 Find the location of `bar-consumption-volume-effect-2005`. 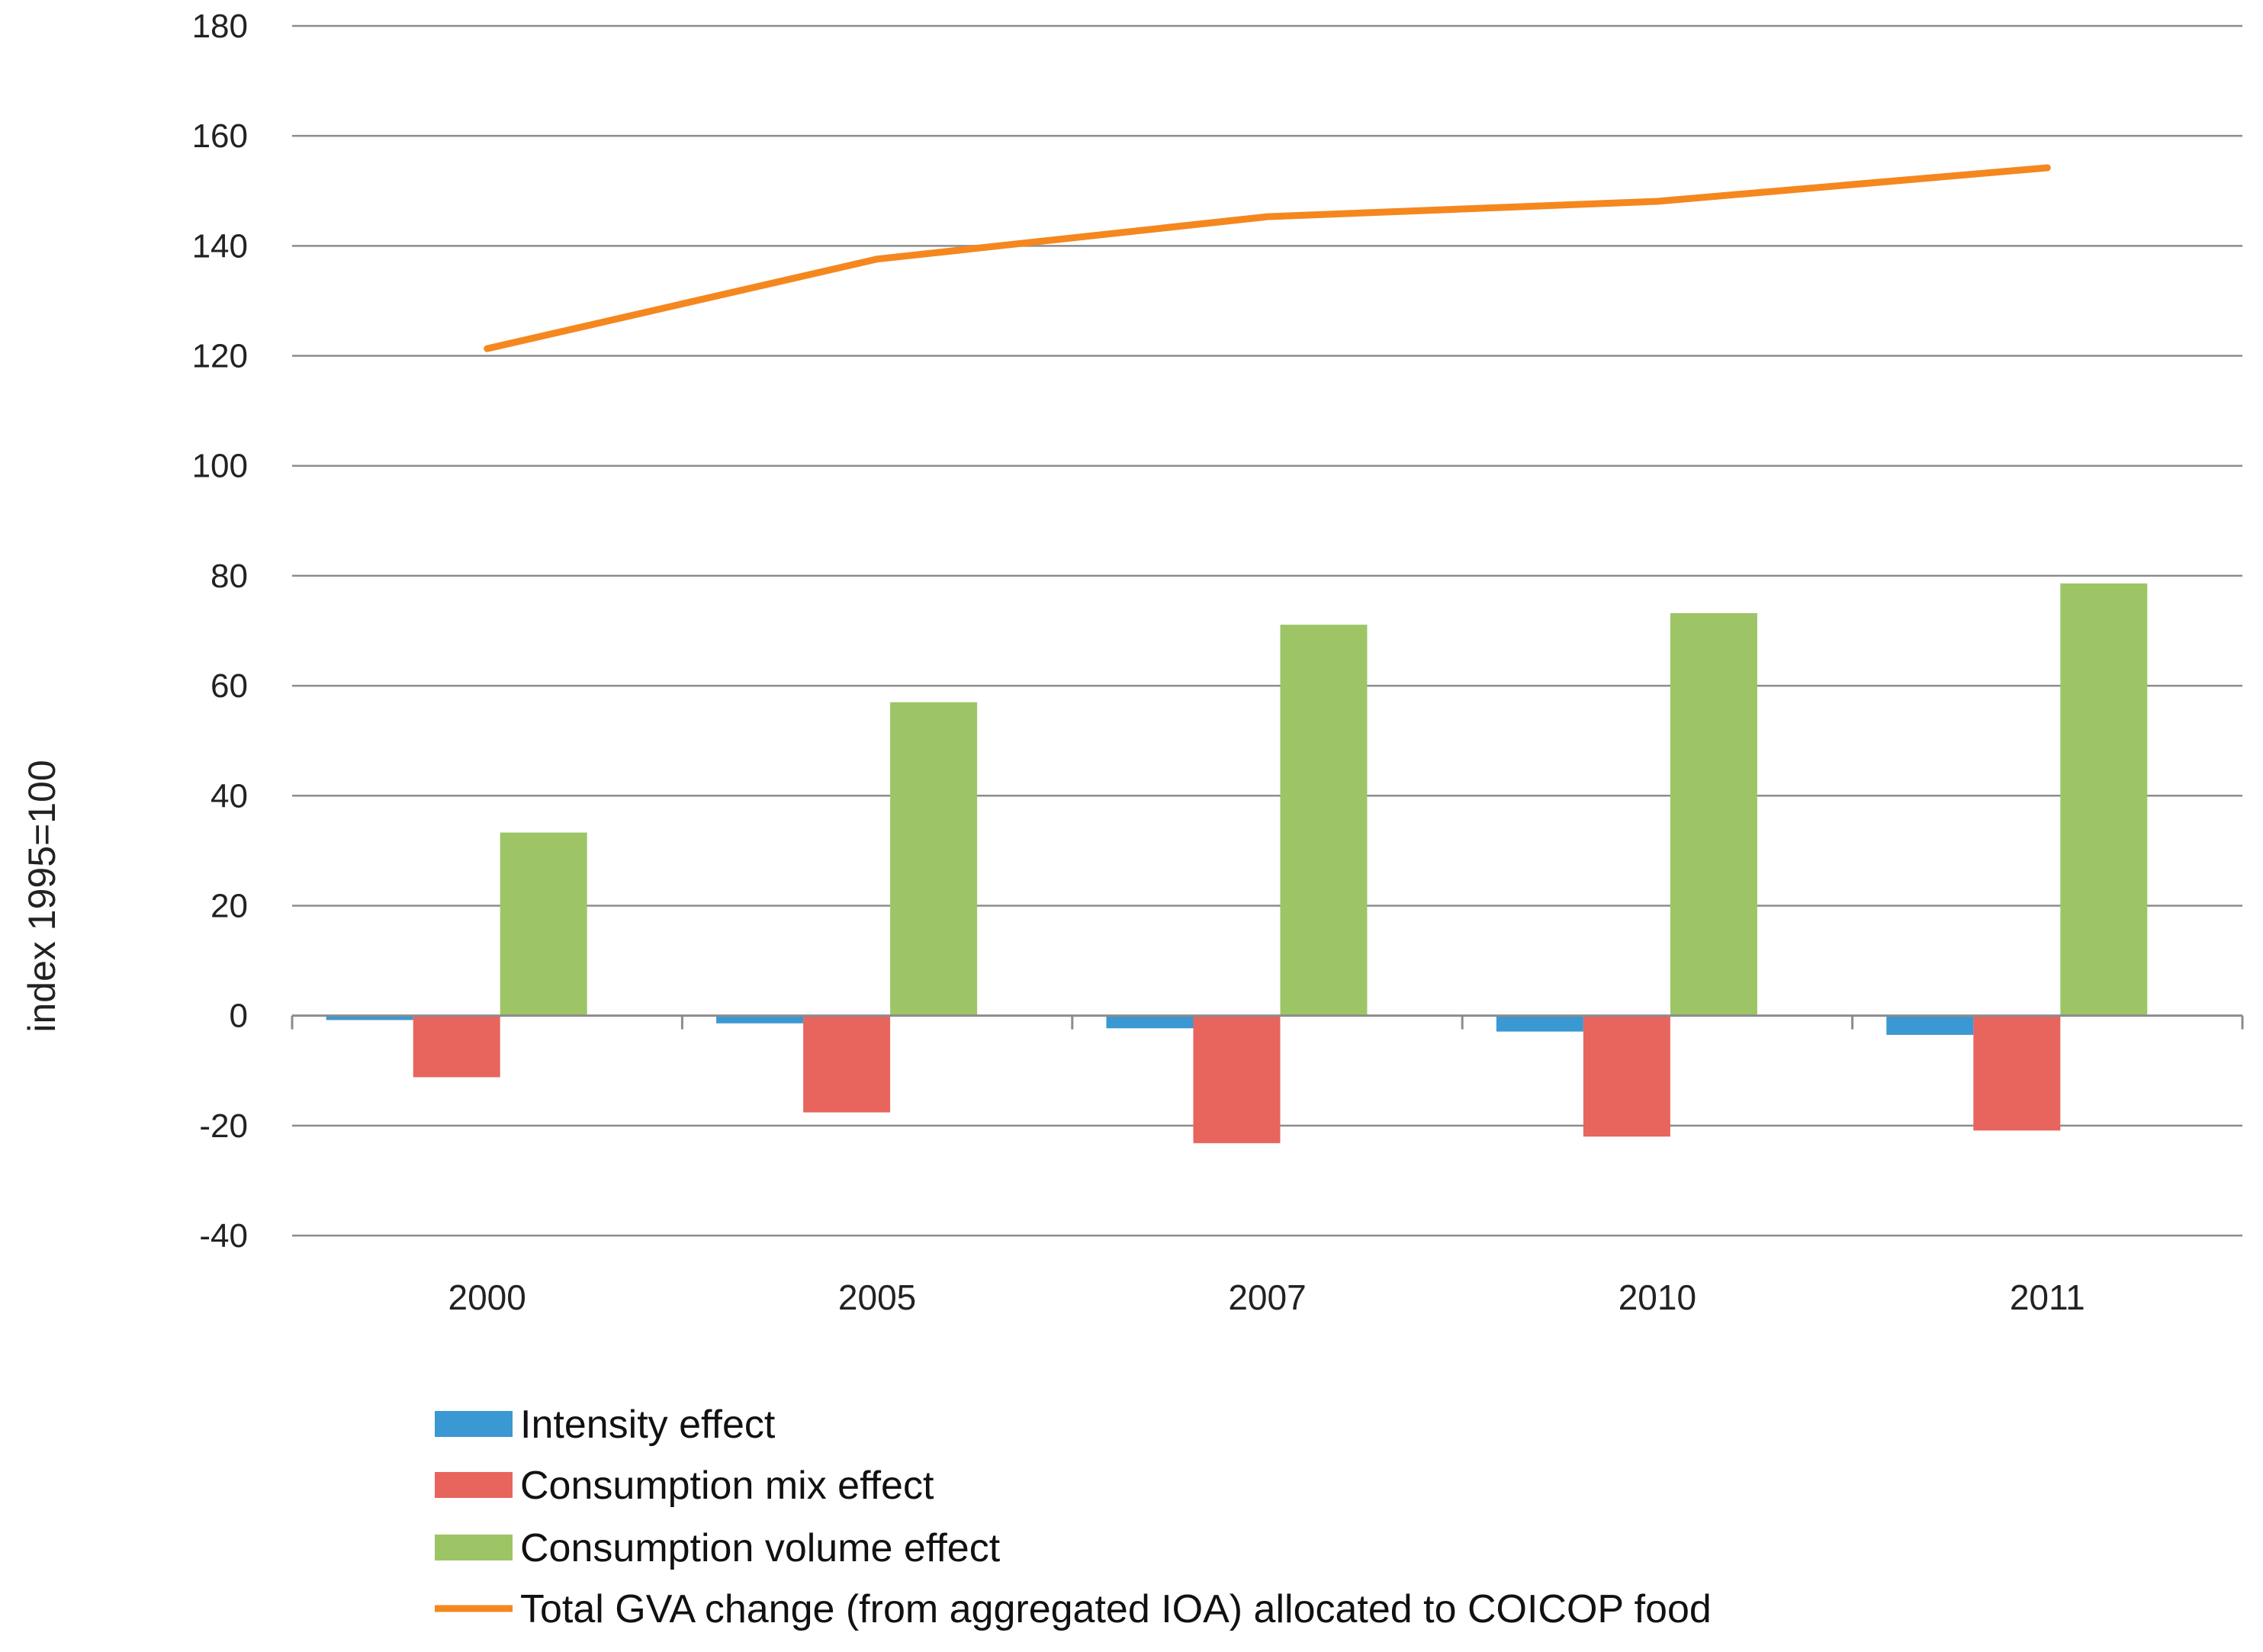

bar-consumption-volume-effect-2005 is located at coordinates (934, 859).